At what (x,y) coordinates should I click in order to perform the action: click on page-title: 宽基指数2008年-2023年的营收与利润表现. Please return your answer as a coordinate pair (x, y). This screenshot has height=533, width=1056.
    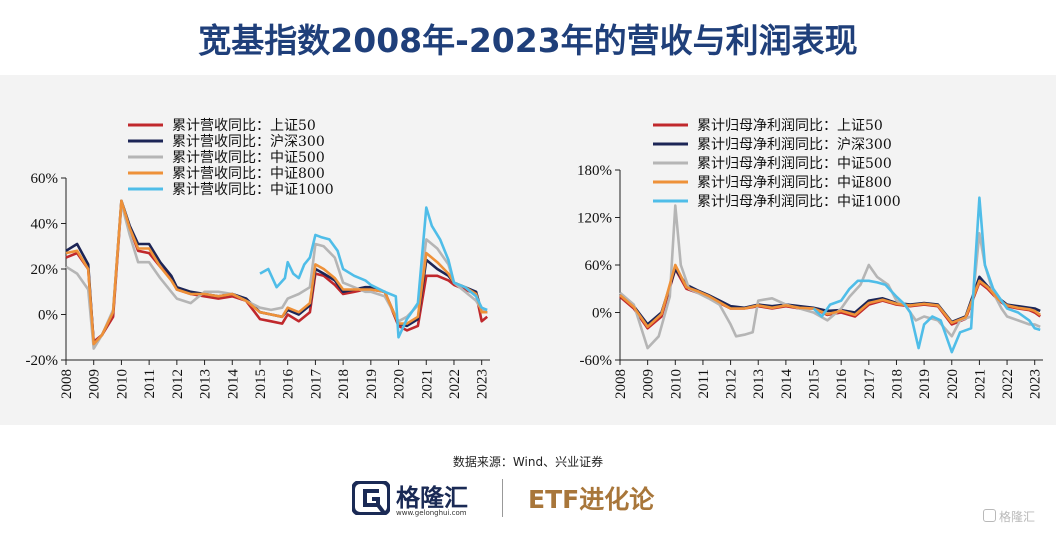
    Looking at the image, I should click on (528, 40).